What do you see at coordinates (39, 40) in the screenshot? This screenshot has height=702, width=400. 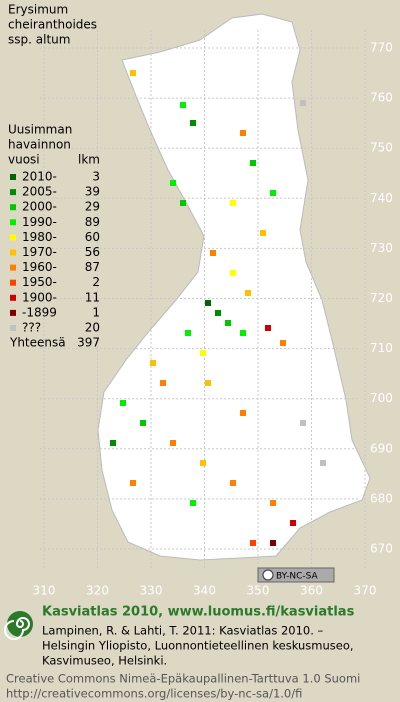 I see `title-line: ssp. altum` at bounding box center [39, 40].